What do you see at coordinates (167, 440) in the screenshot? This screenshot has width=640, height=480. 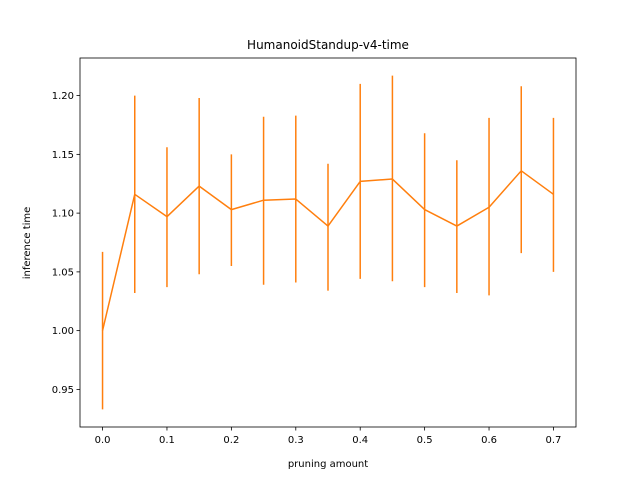 I see `x-tick-label: 0.1` at bounding box center [167, 440].